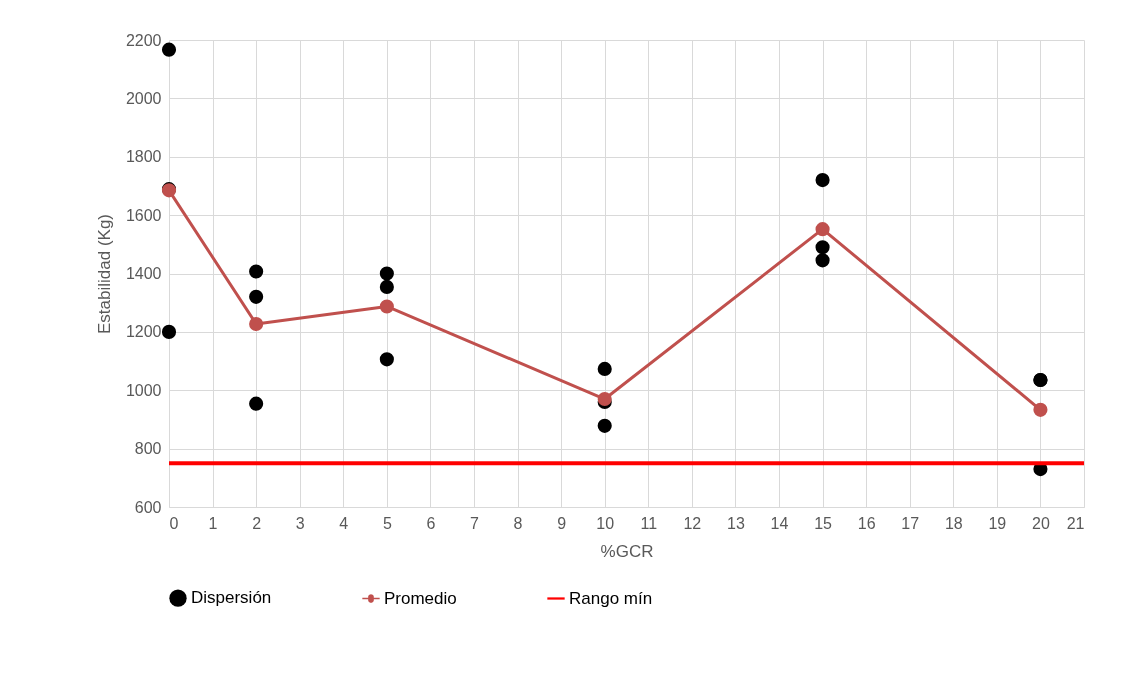 This screenshot has width=1139, height=673. I want to click on x-tick-label: 3, so click(300, 523).